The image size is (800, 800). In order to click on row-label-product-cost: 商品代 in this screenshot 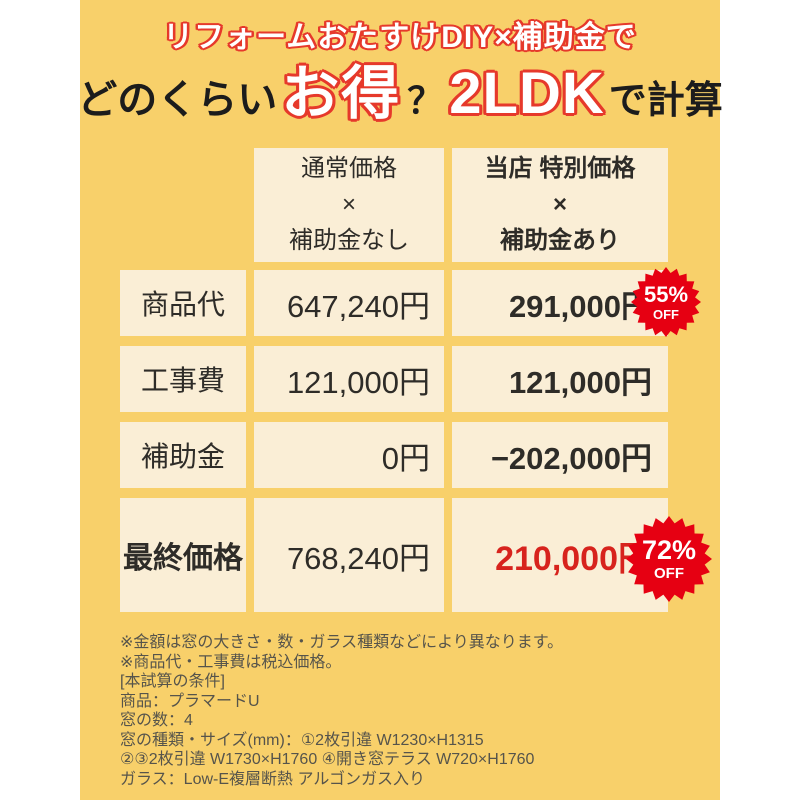, I will do `click(183, 303)`.